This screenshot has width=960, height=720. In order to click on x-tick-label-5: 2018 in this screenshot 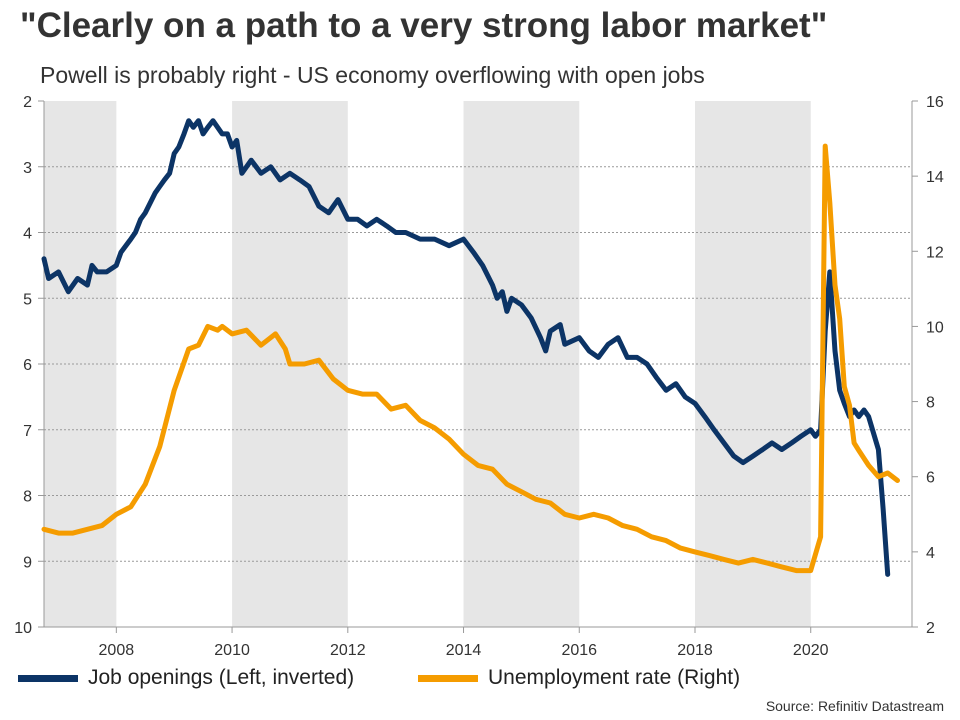, I will do `click(695, 650)`.